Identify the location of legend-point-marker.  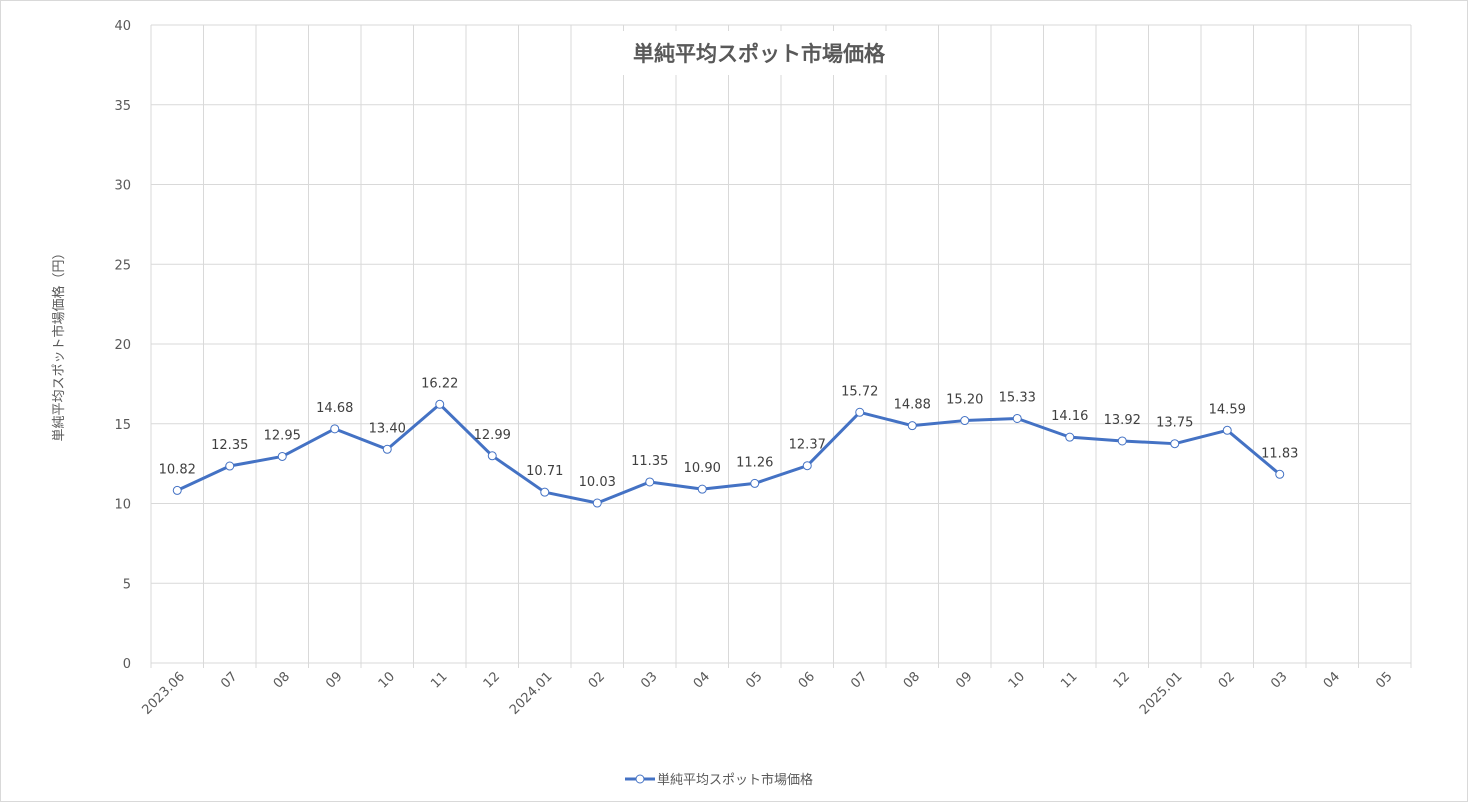
(640, 779).